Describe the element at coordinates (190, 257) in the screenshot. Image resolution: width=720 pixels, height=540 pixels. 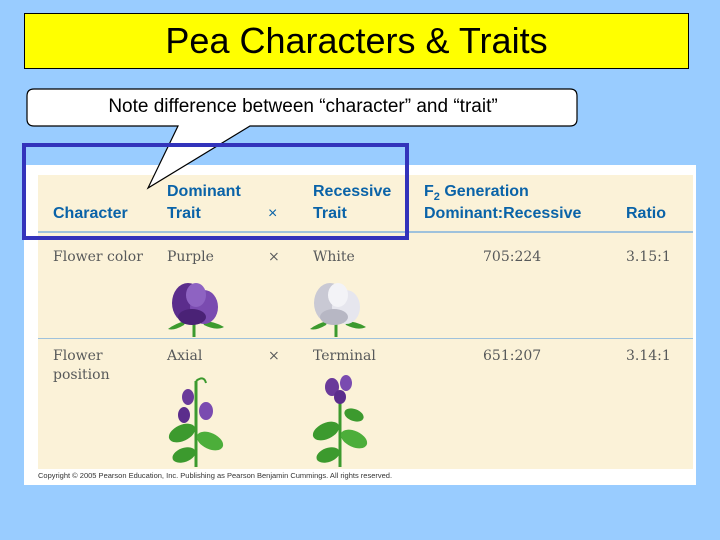
I see `row1-dominant: Purple` at that location.